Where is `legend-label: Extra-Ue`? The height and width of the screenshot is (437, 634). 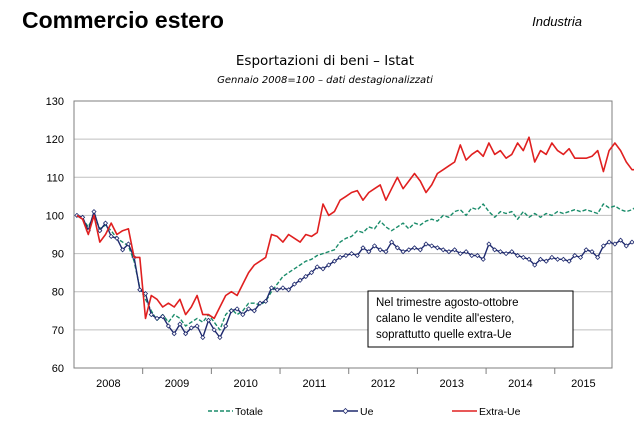
legend-label: Extra-Ue is located at coordinates (500, 412).